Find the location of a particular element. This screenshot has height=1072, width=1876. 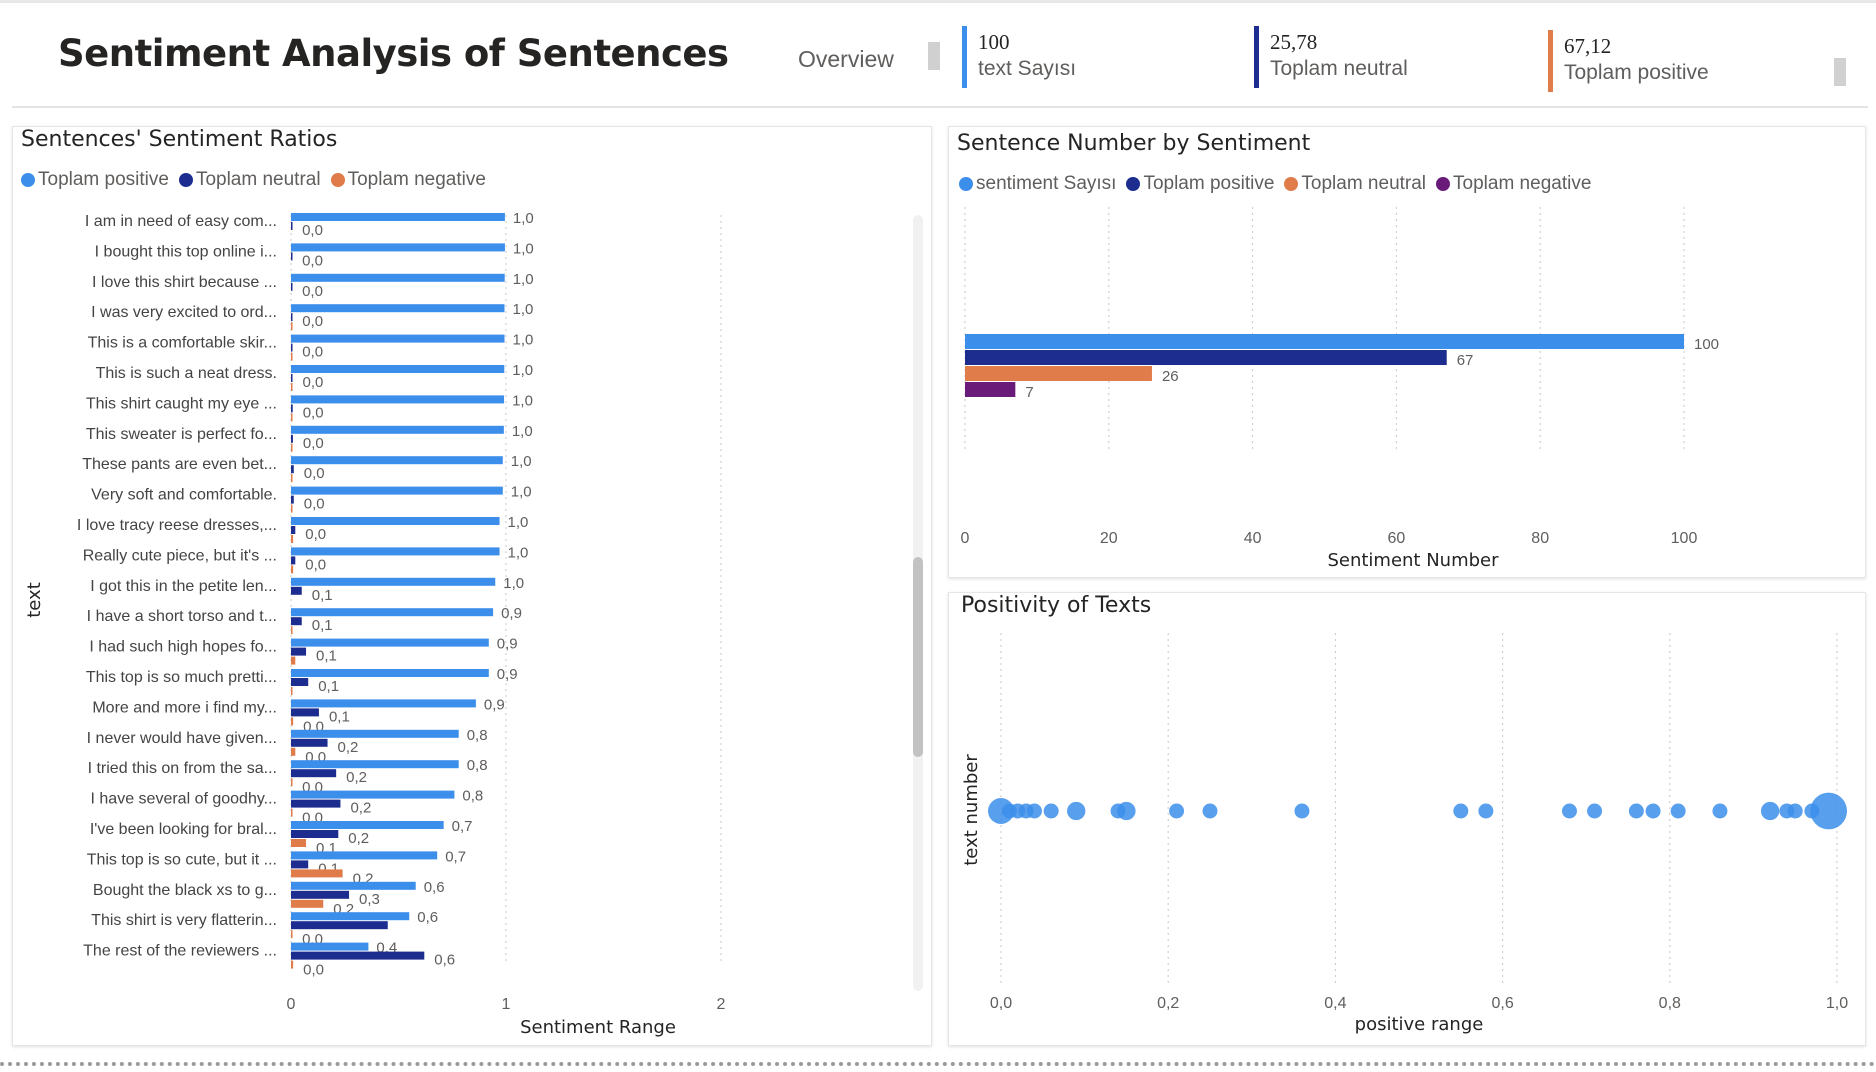

y-axis-title: text number is located at coordinates (971, 810).